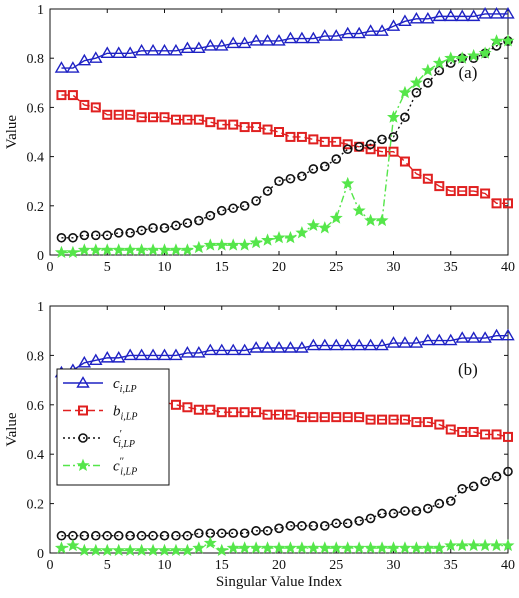 The image size is (519, 598). Describe the element at coordinates (36, 505) in the screenshot. I see `y-tick-label: 0.2` at that location.